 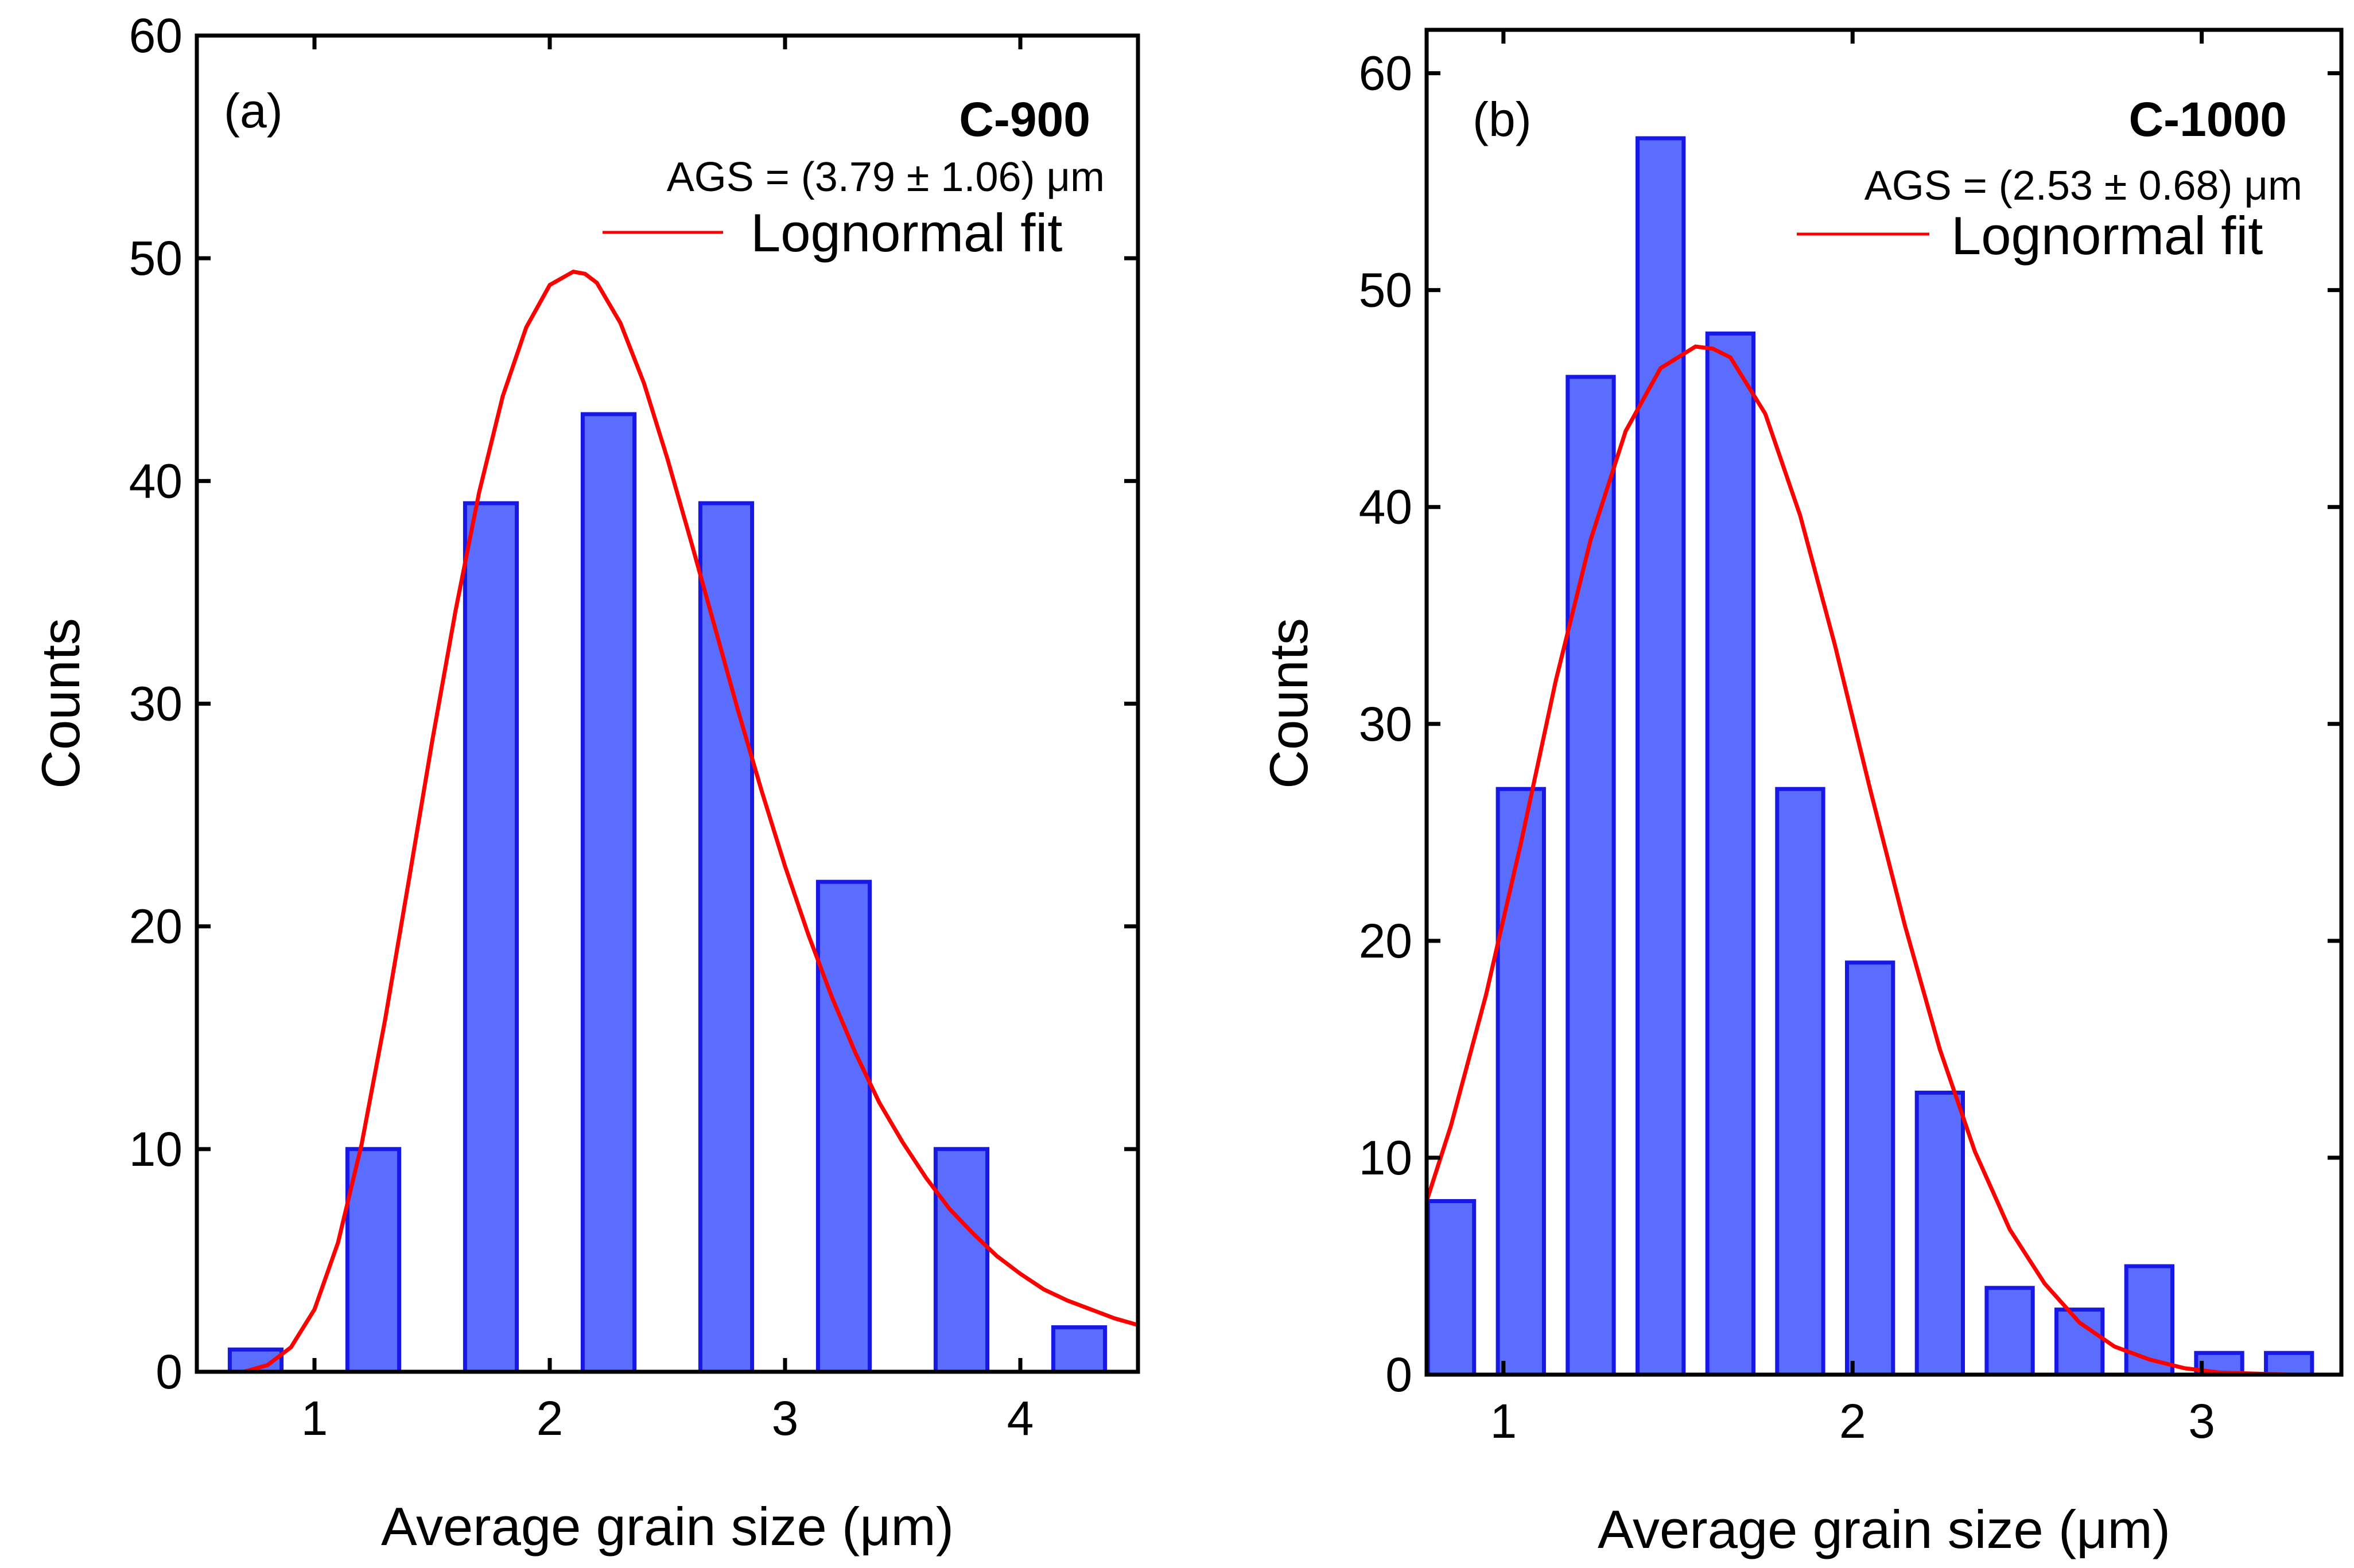 I want to click on panel-a-ytick-label-10: 10, so click(x=155, y=1149).